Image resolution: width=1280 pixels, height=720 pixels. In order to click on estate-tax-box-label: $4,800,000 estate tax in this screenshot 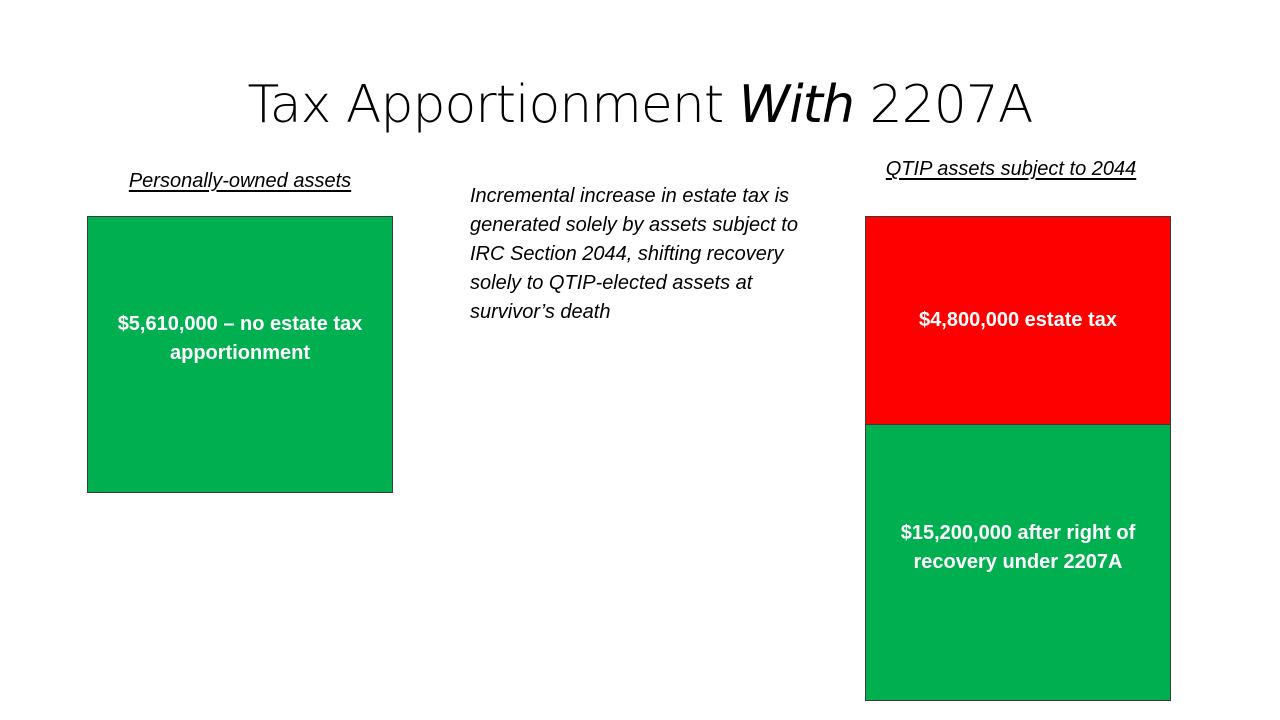, I will do `click(1018, 320)`.